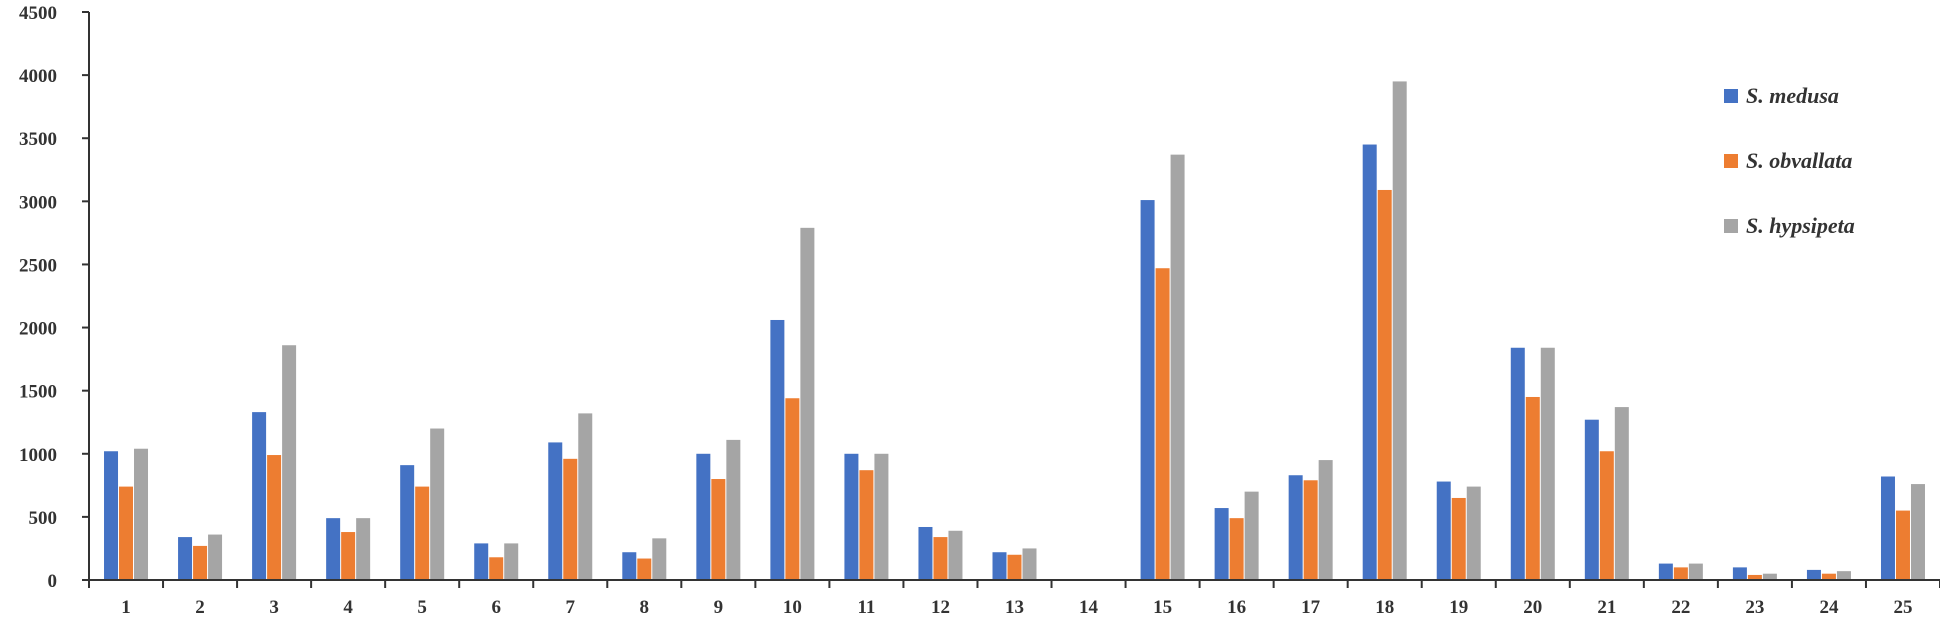  I want to click on x-tick-label: 17, so click(1311, 607).